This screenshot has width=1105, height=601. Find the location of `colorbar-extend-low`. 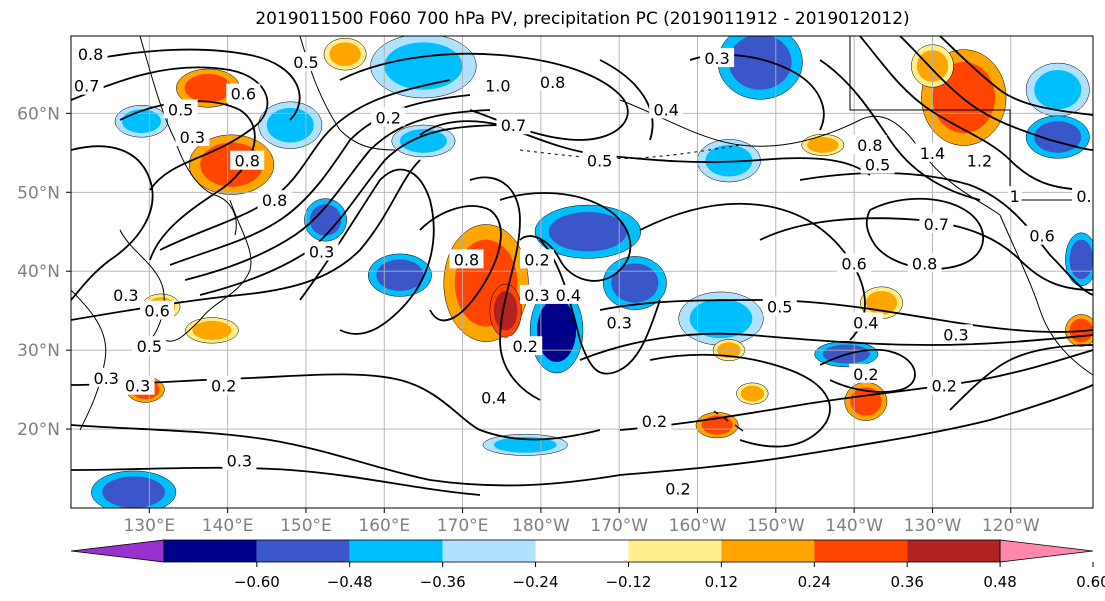

colorbar-extend-low is located at coordinates (117, 551).